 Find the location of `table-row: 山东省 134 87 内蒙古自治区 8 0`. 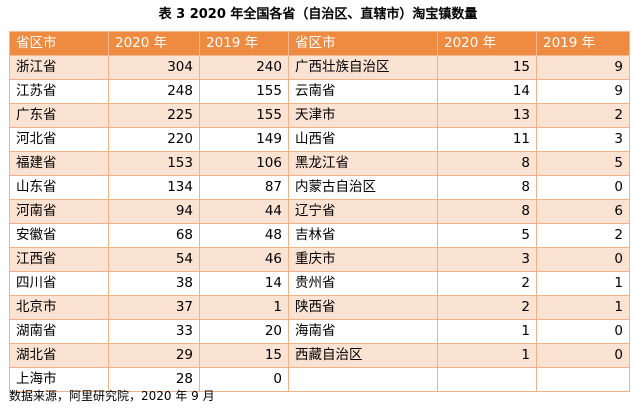

table-row: 山东省 134 87 内蒙古自治区 8 0 is located at coordinates (319, 187).